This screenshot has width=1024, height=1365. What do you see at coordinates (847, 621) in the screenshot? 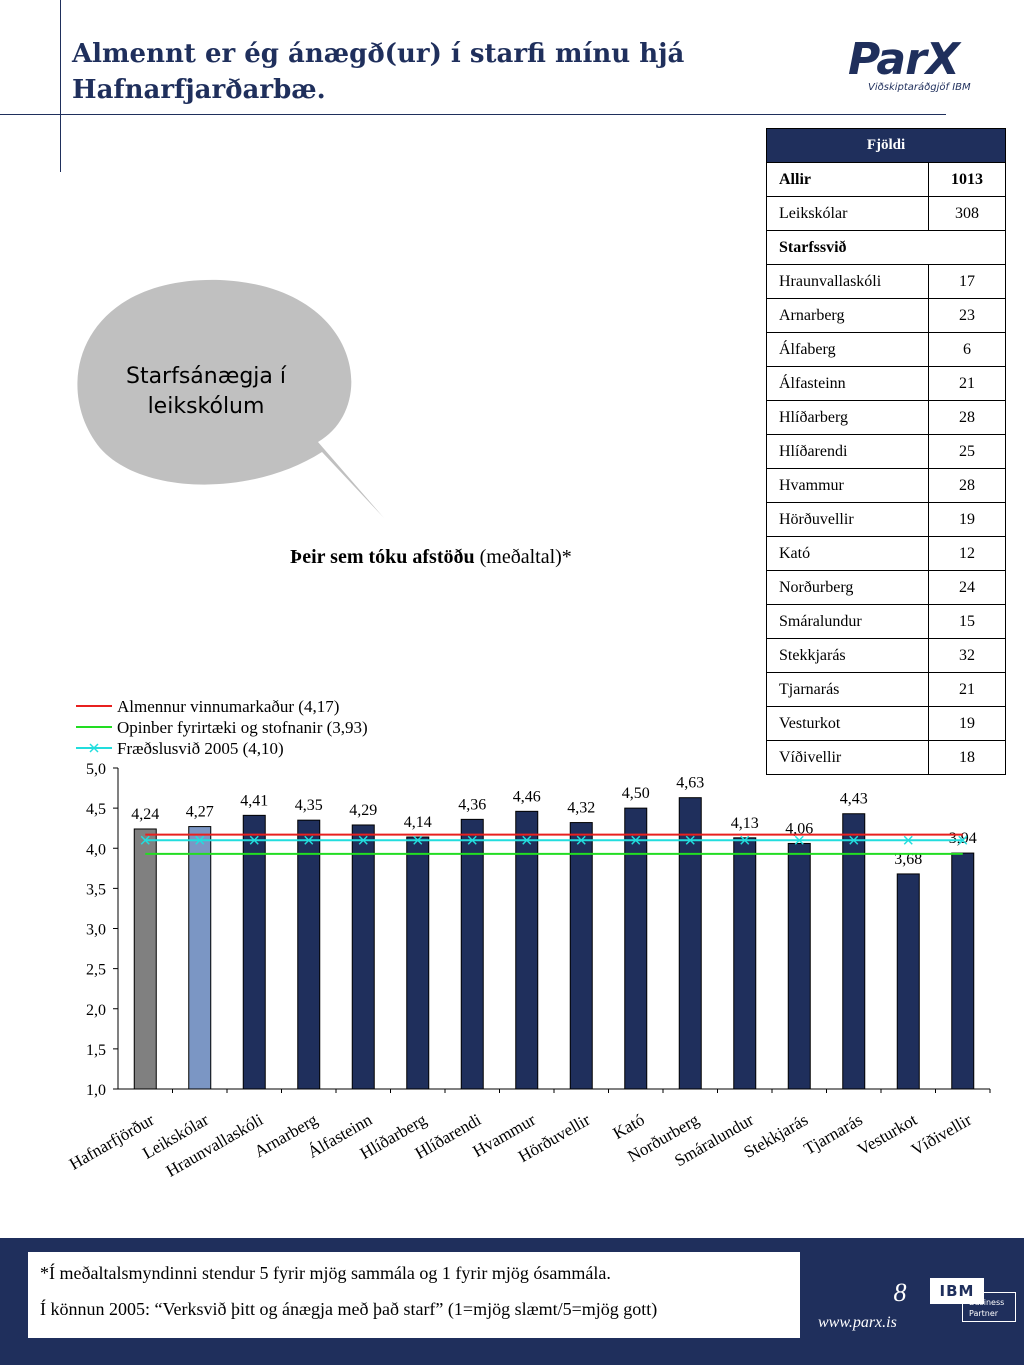
I see `table-row-label: Smáralundur` at bounding box center [847, 621].